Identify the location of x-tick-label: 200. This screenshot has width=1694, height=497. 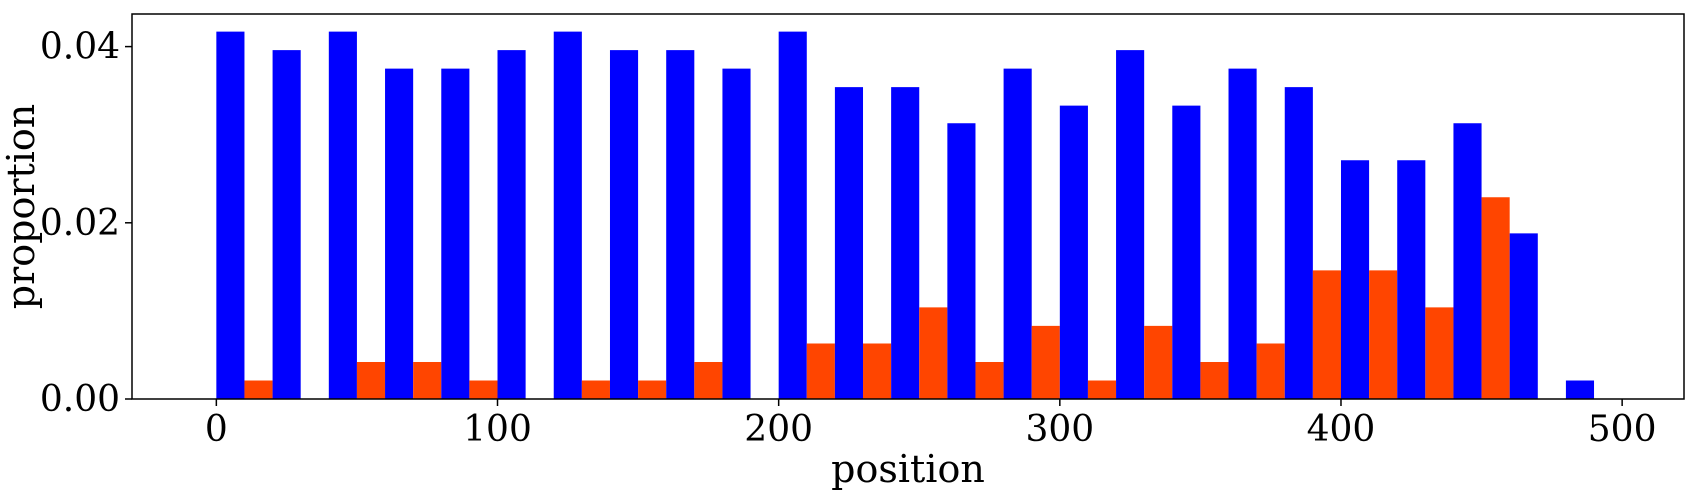
(778, 429).